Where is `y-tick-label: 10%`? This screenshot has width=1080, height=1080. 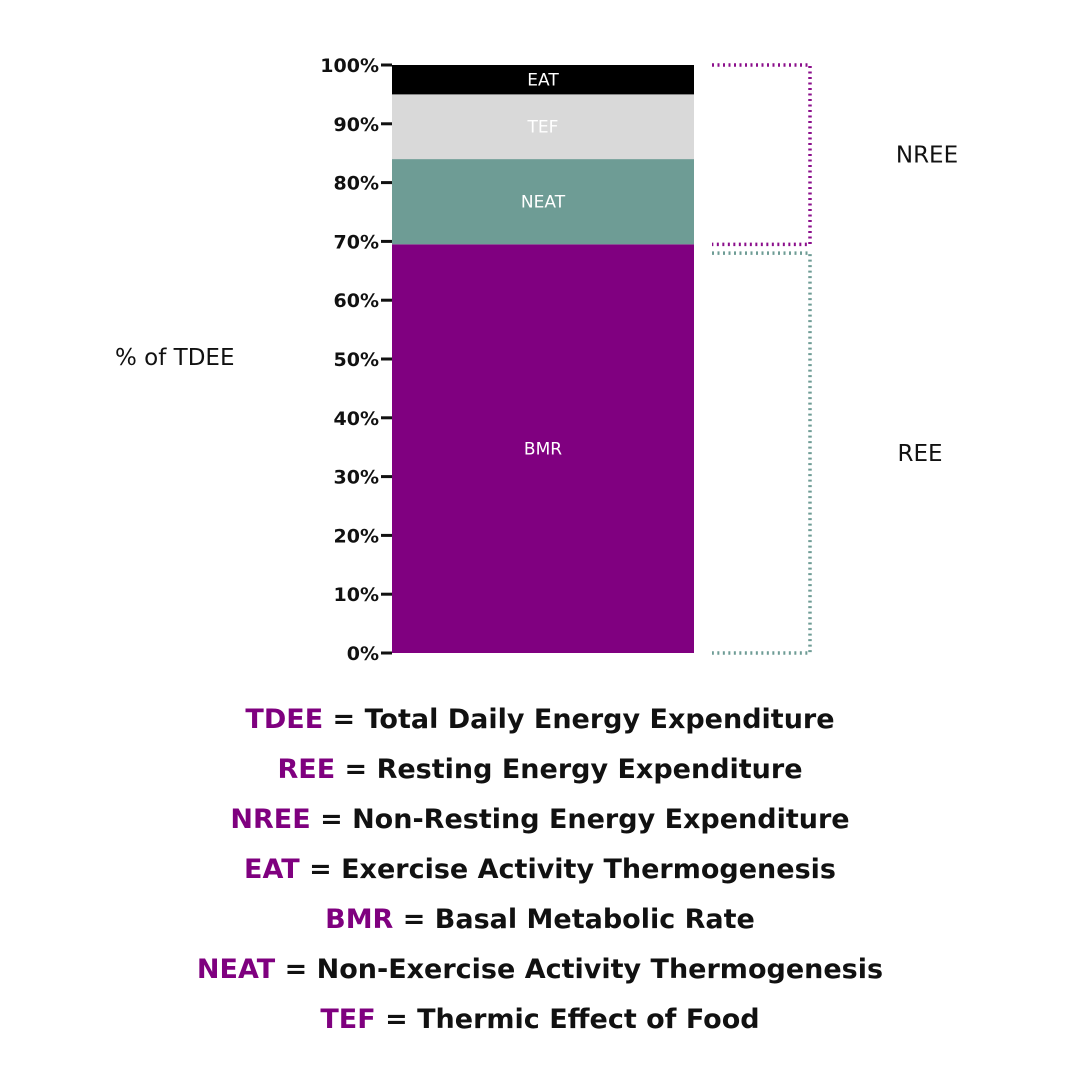
y-tick-label: 10% is located at coordinates (356, 595).